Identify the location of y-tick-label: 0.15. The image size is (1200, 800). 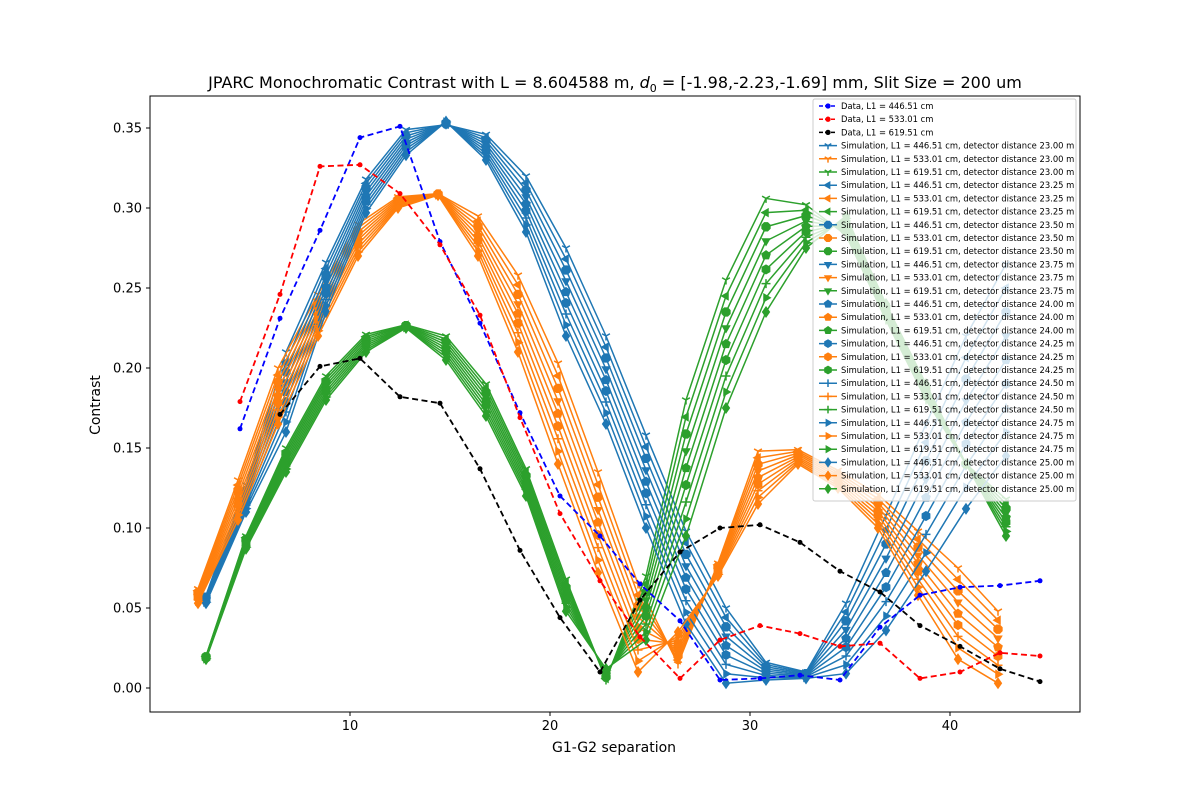
(127, 449).